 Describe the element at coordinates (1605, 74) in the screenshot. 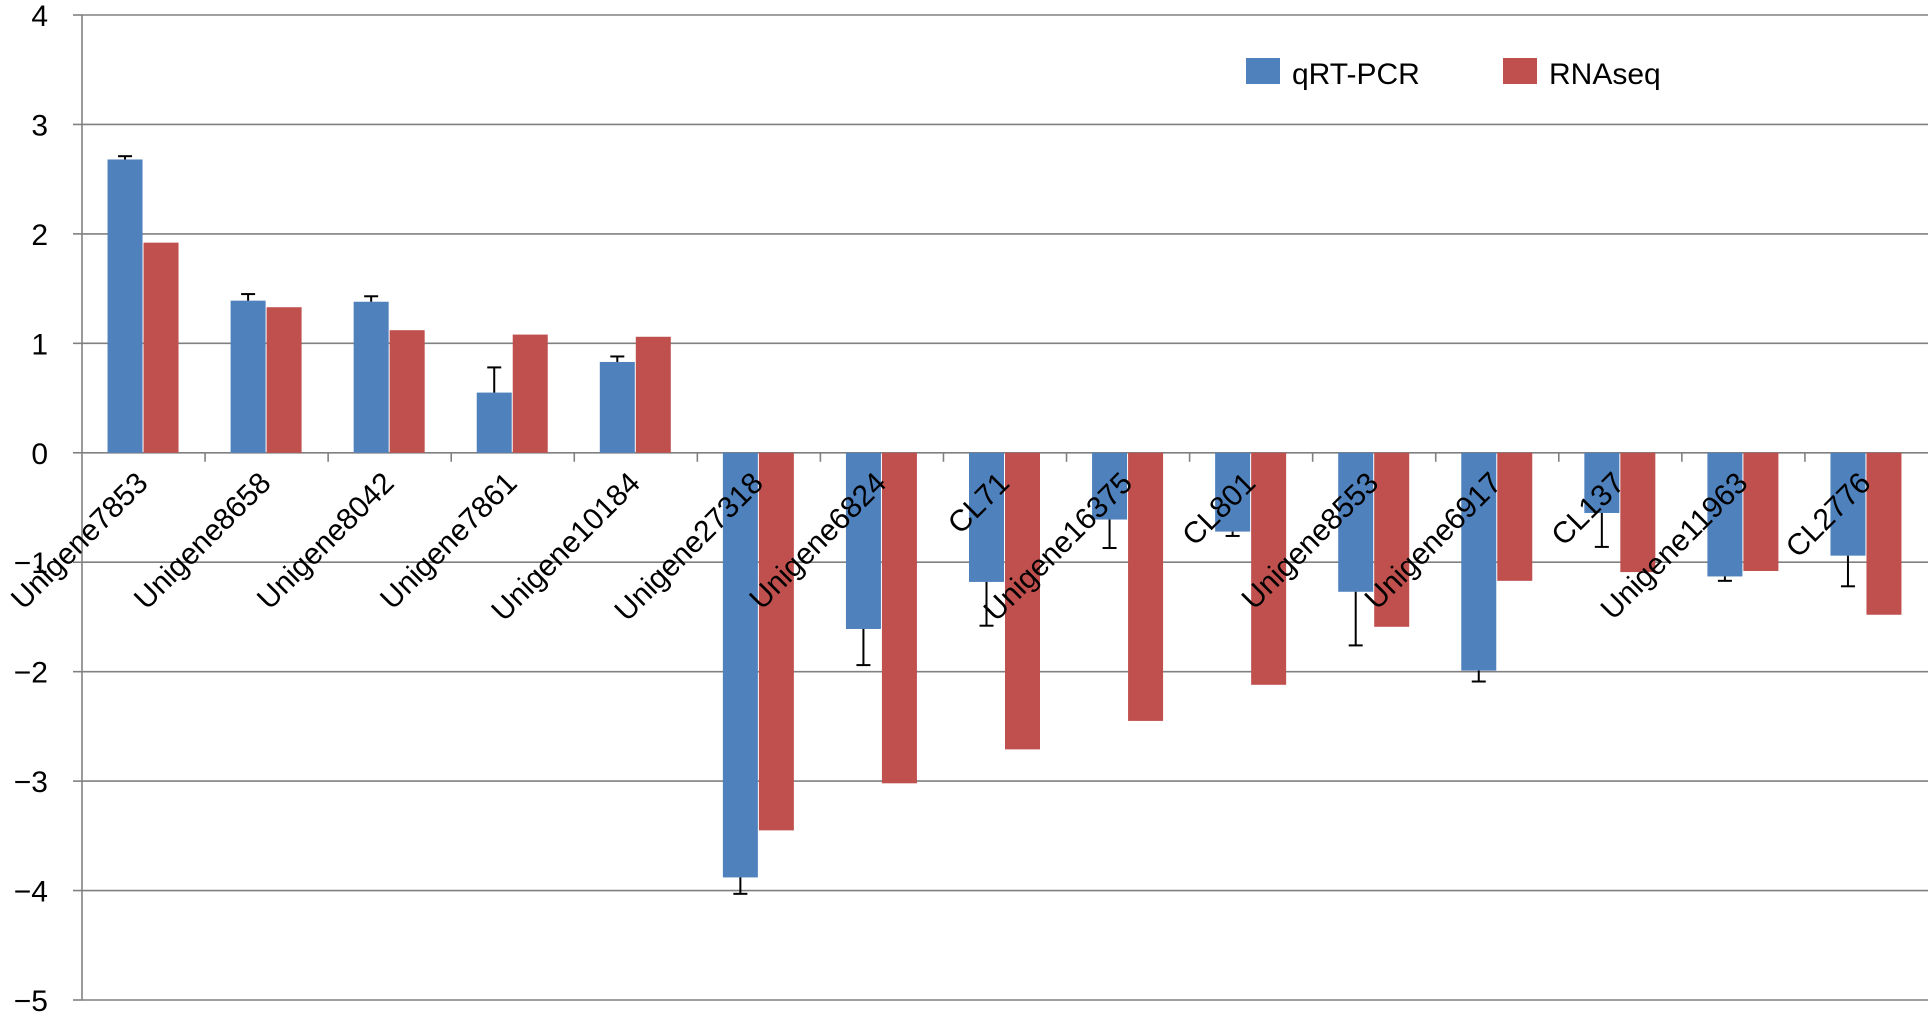

I see `legend-label-rnaseq: RNAseq` at that location.